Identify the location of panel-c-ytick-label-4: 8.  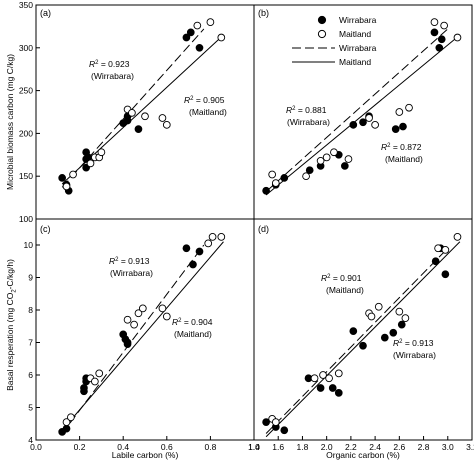
(30, 310).